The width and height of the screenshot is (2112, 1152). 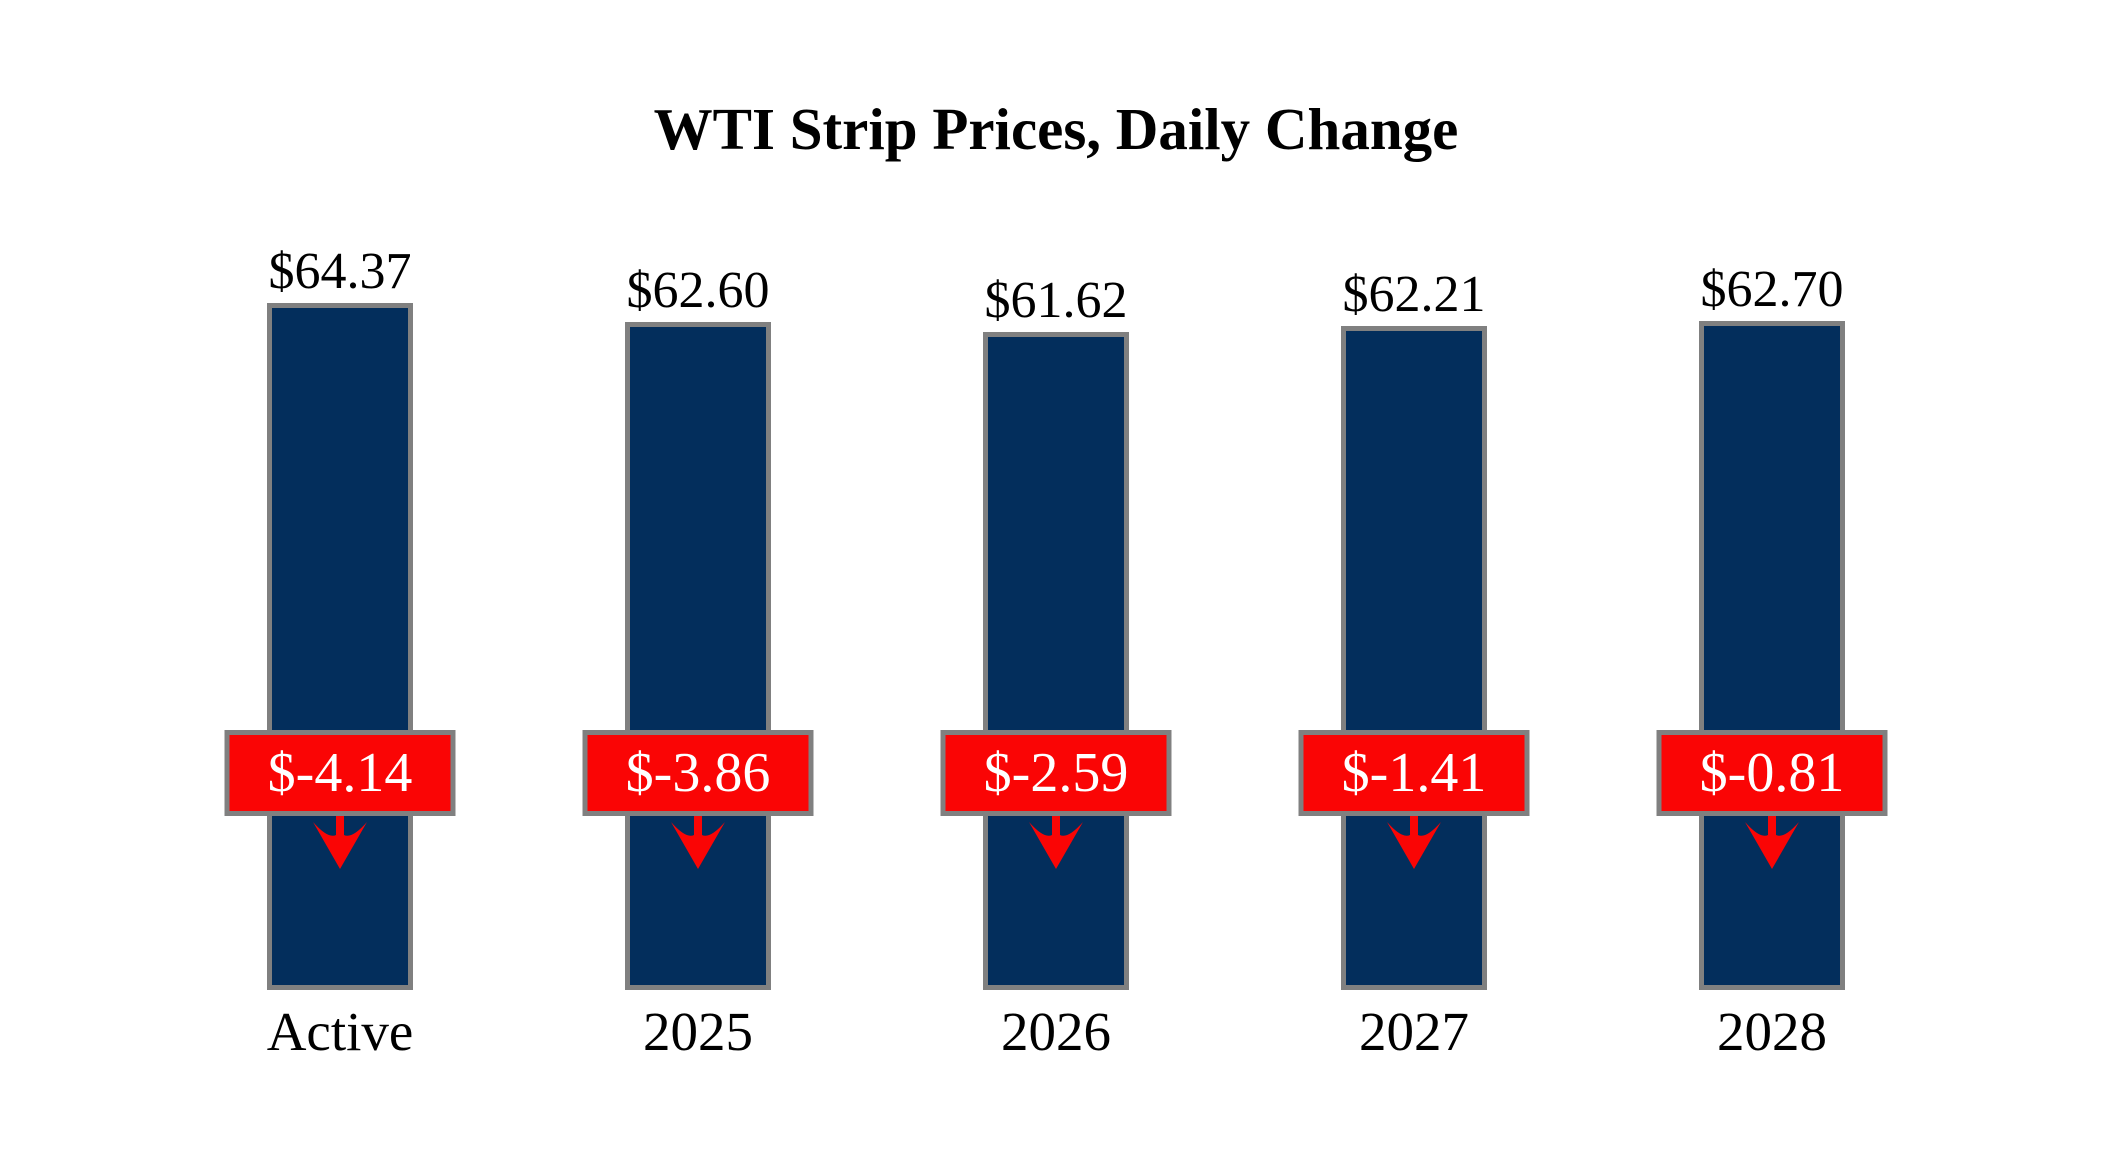 I want to click on daily-change-value: $-4.14, so click(x=340, y=773).